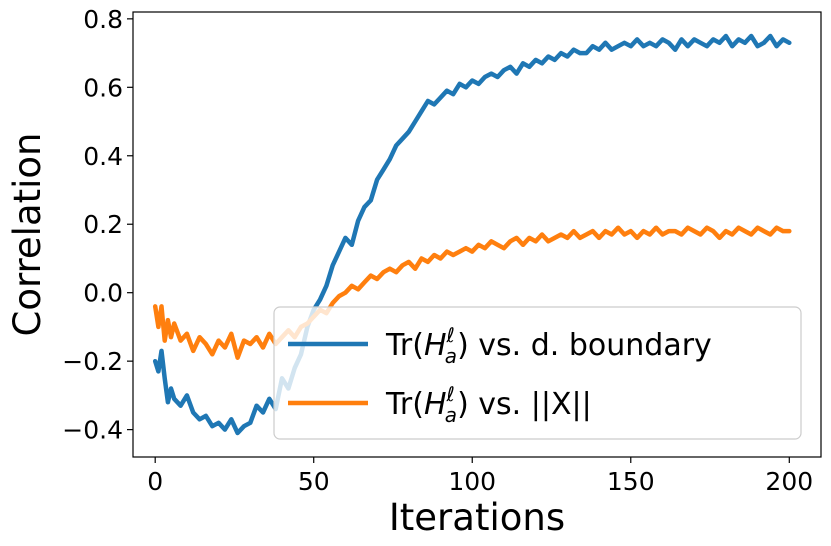  What do you see at coordinates (103, 293) in the screenshot?
I see `y-tick-label: 0.0` at bounding box center [103, 293].